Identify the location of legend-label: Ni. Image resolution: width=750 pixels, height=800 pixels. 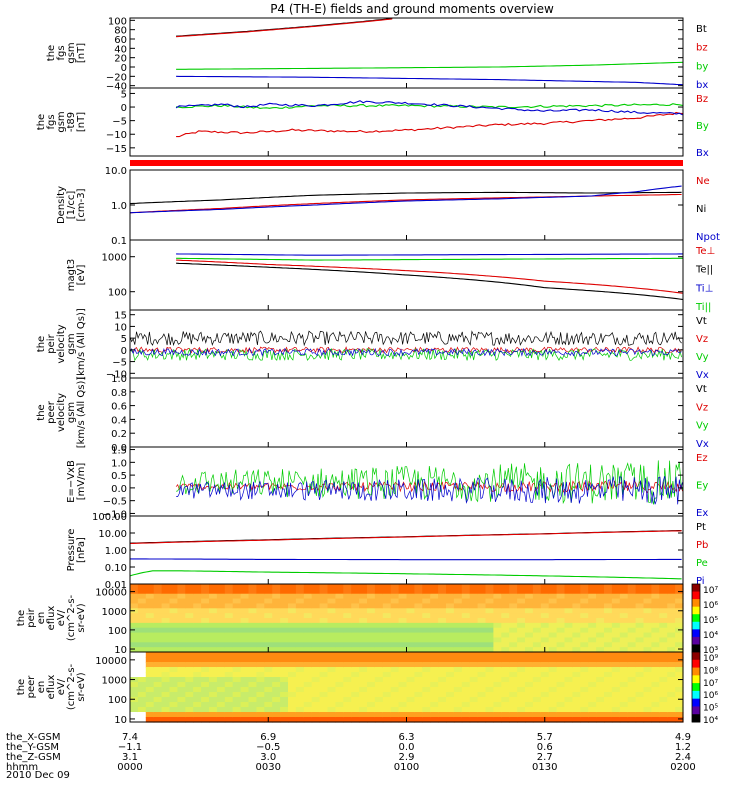
(701, 209).